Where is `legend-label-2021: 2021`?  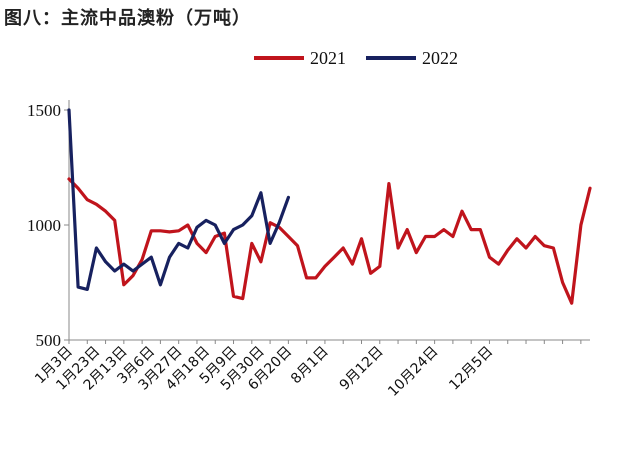
legend-label-2021: 2021 is located at coordinates (328, 58).